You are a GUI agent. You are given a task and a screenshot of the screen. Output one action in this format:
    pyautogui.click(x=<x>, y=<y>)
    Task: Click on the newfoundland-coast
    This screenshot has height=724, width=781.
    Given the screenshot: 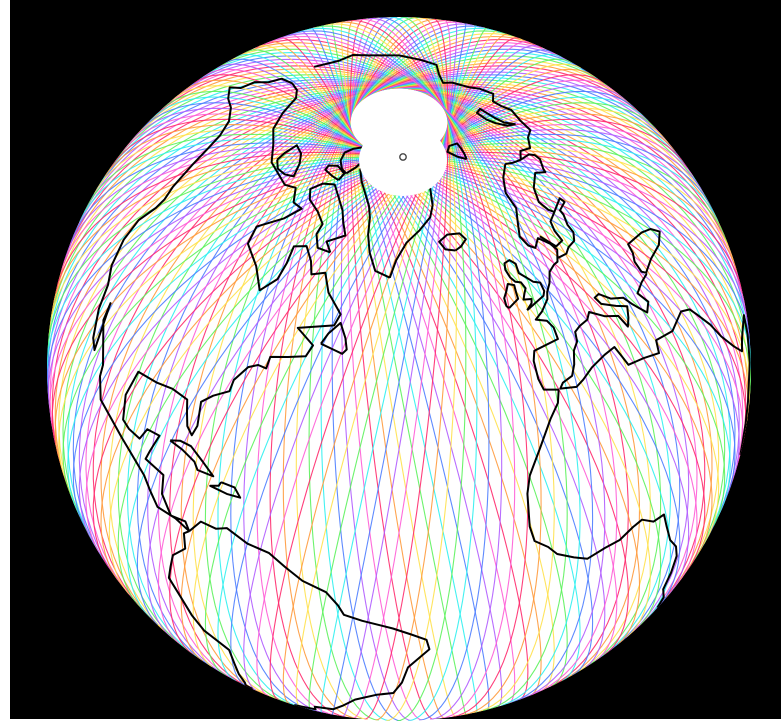 What is the action you would take?
    pyautogui.click(x=334, y=338)
    